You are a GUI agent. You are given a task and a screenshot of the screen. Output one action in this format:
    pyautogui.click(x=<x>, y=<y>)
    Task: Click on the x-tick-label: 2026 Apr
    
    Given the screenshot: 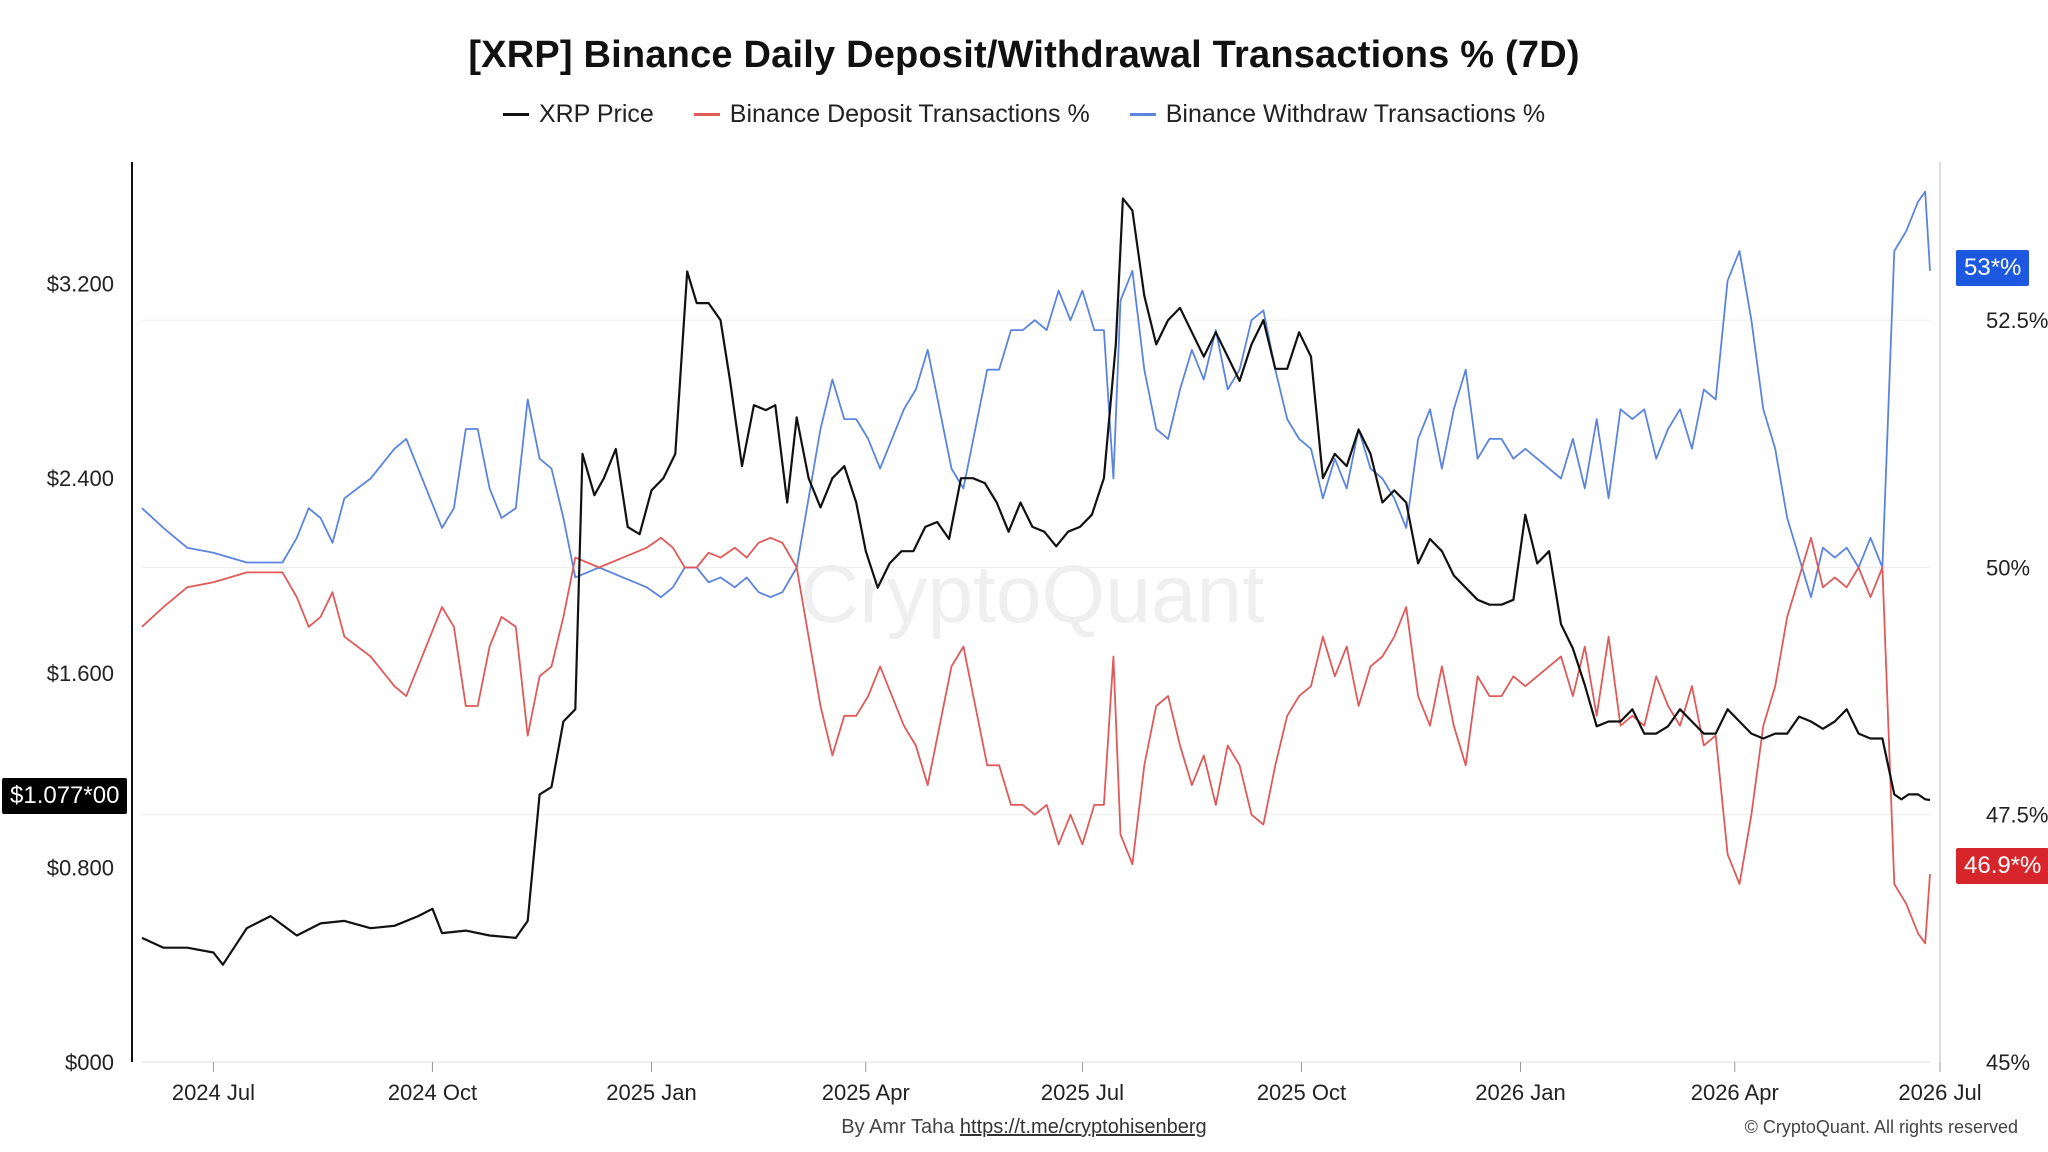 What is the action you would take?
    pyautogui.click(x=1735, y=1092)
    